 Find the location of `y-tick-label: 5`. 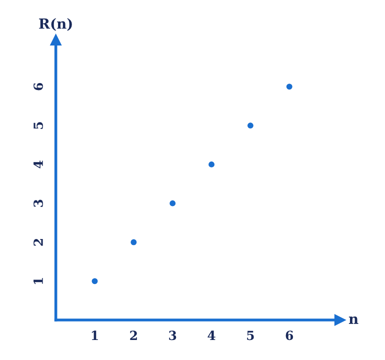

y-tick-label: 5 is located at coordinates (38, 125).